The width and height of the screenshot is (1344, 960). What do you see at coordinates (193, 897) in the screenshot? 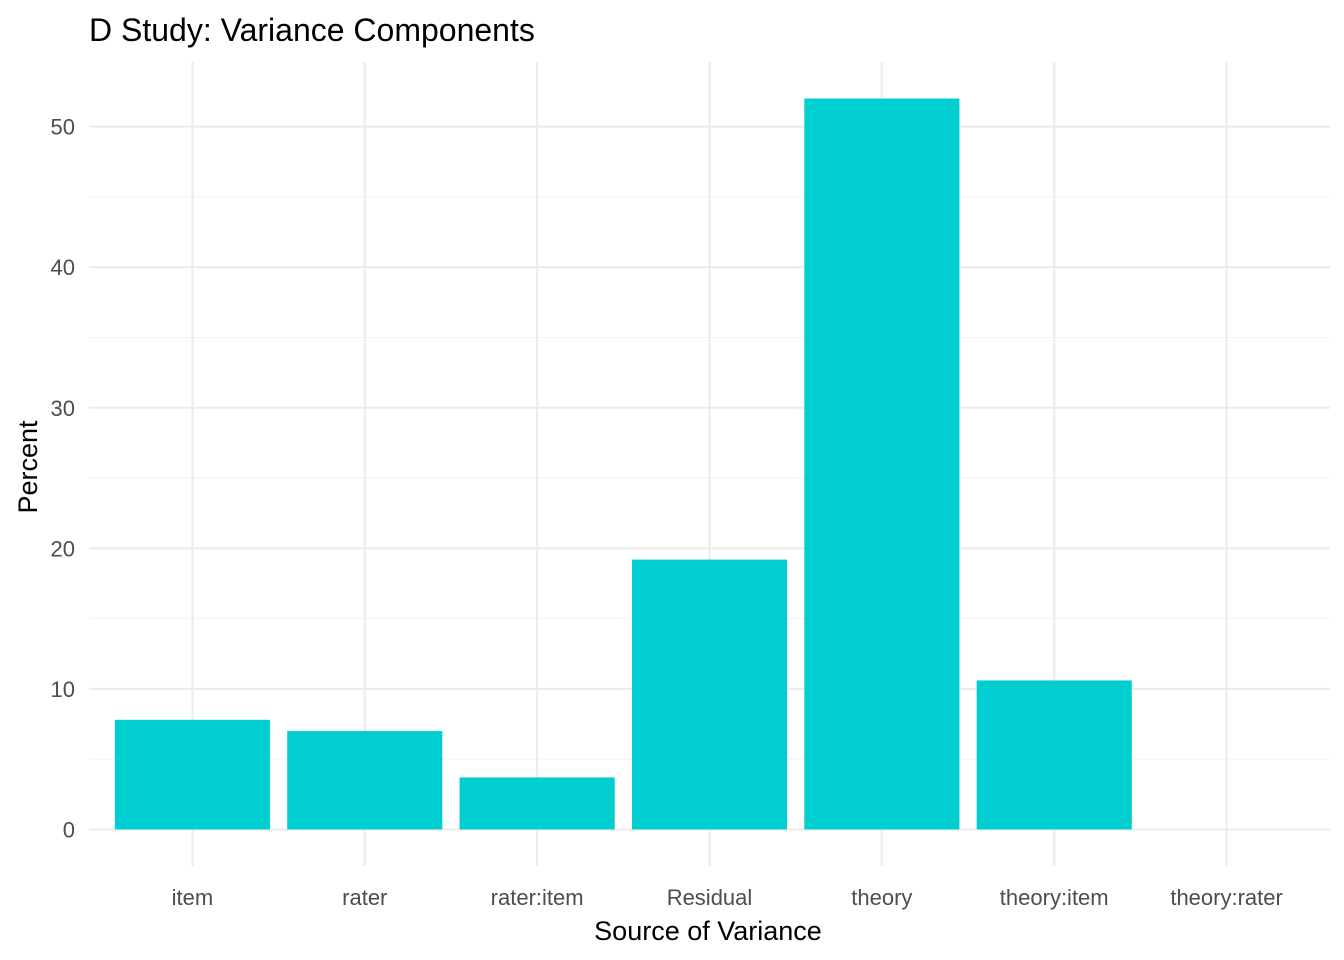
I see `x-tick-label: item` at bounding box center [193, 897].